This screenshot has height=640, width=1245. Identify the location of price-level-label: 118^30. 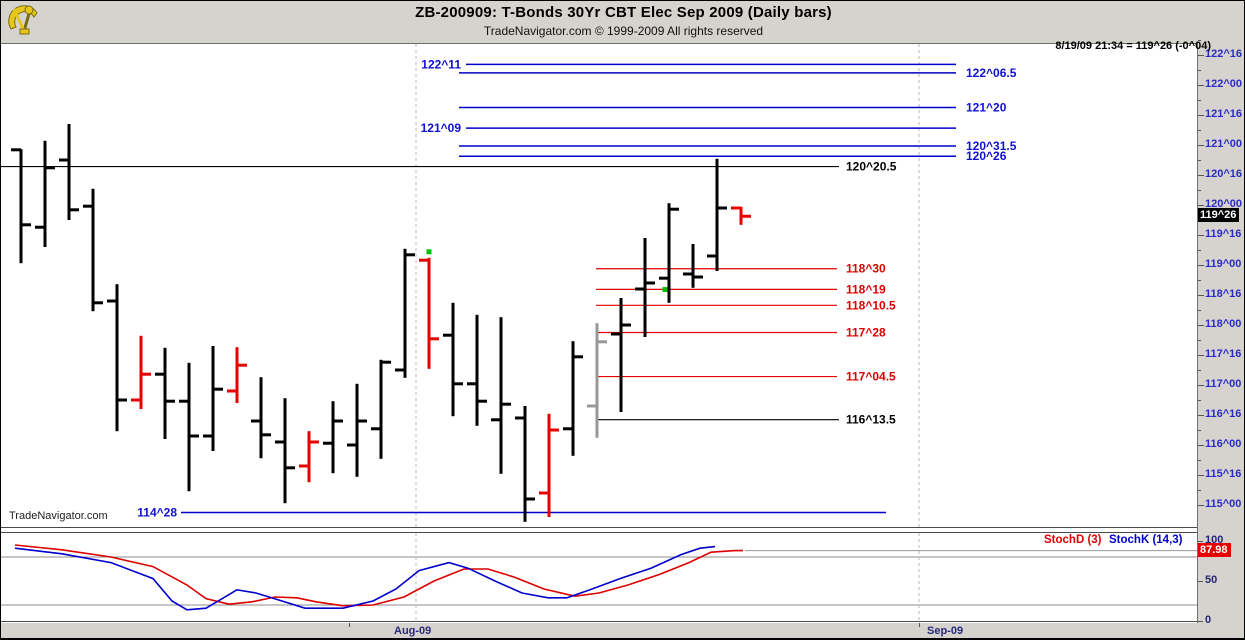
(866, 269).